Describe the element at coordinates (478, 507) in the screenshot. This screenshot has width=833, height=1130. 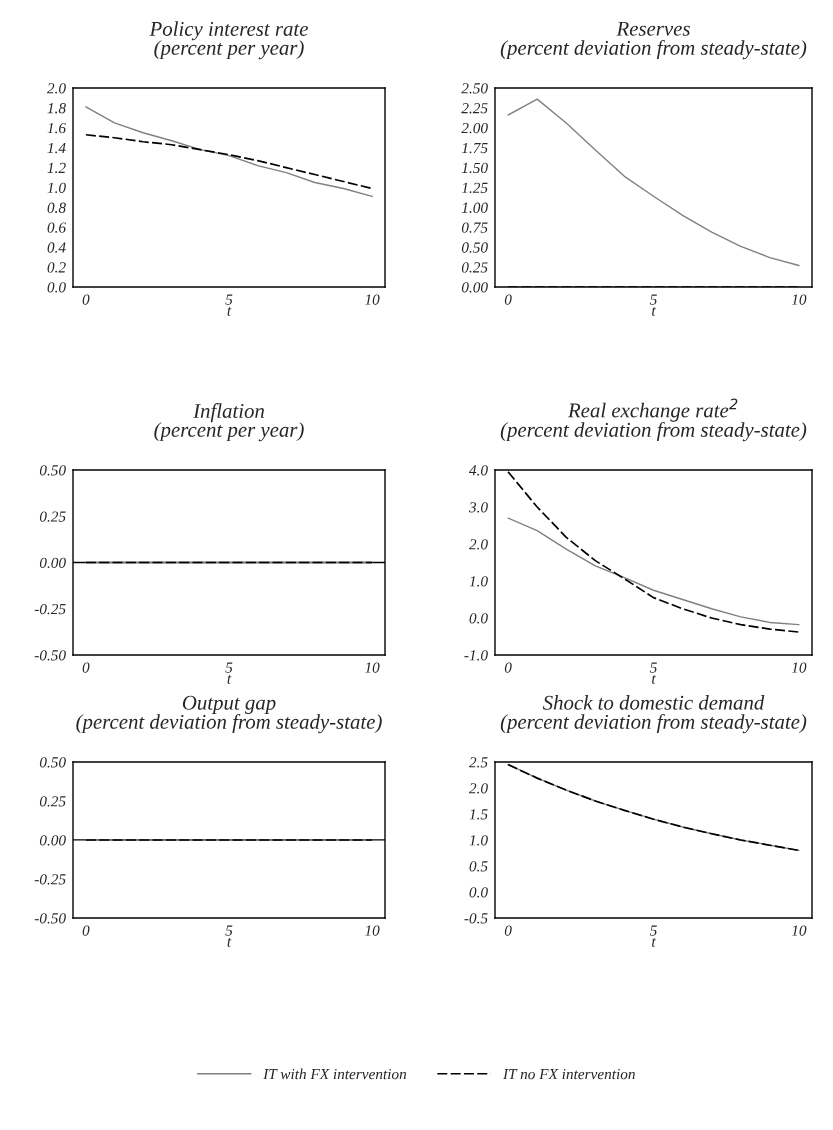
I see `y-tick-label: 3.0` at that location.